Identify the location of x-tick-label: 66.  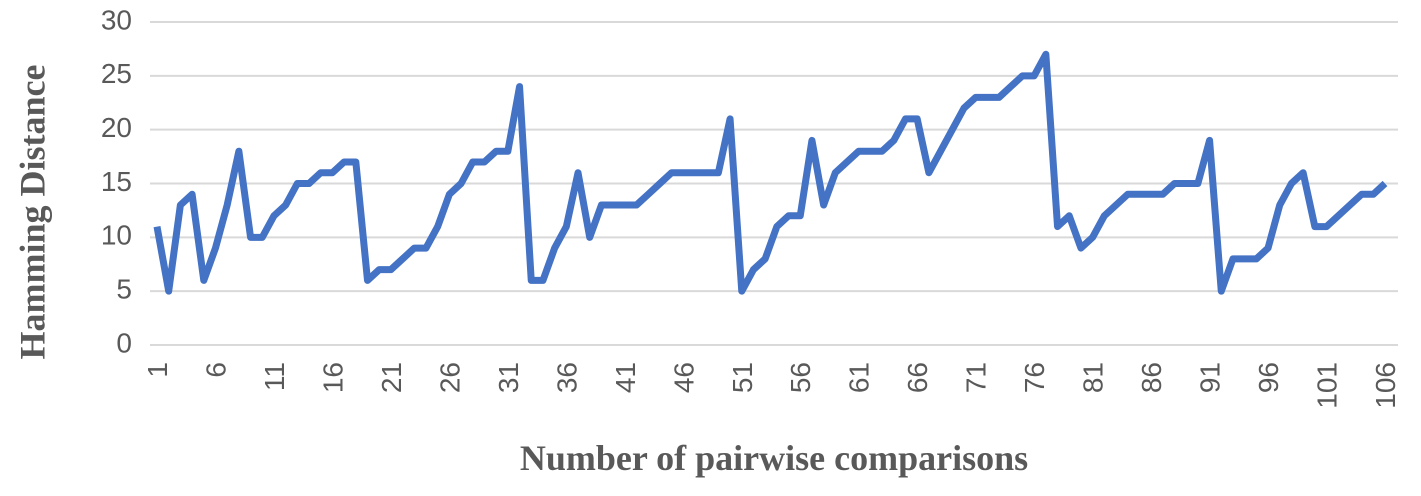
(917, 377).